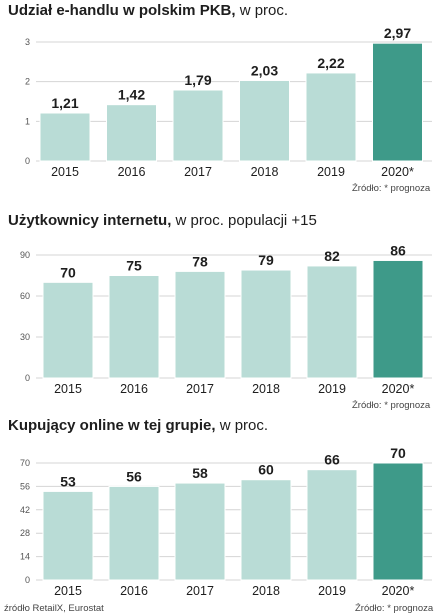 The width and height of the screenshot is (443, 615). Describe the element at coordinates (90, 220) in the screenshot. I see `chart-title-bold: Użytkownicy internetu,` at that location.